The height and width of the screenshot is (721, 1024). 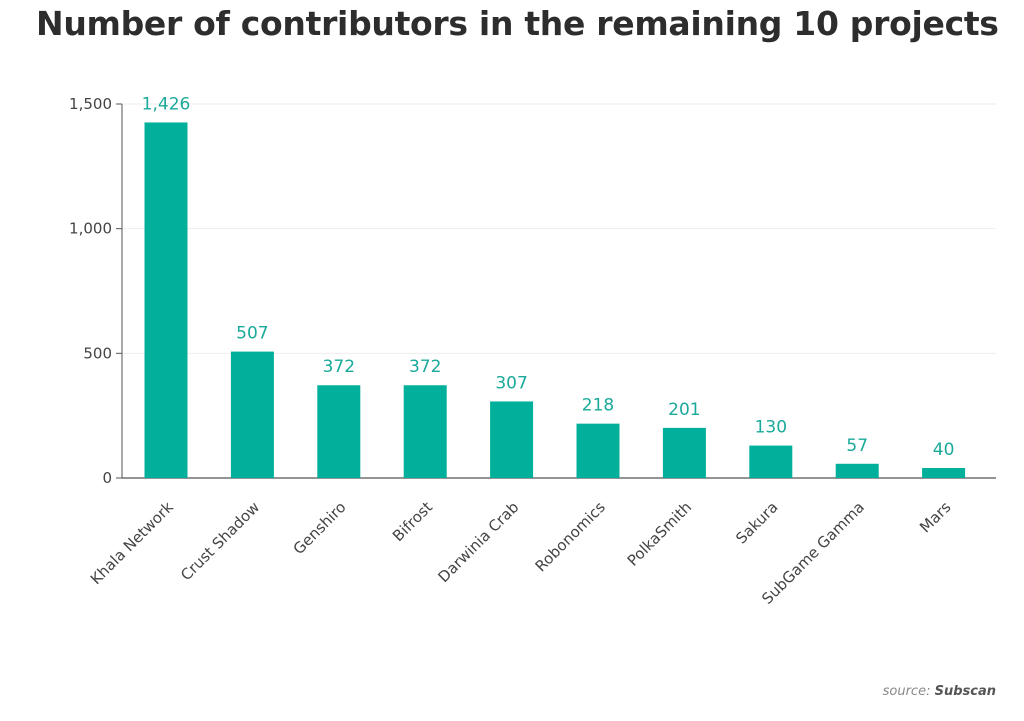 I want to click on data-label: 40, so click(x=944, y=450).